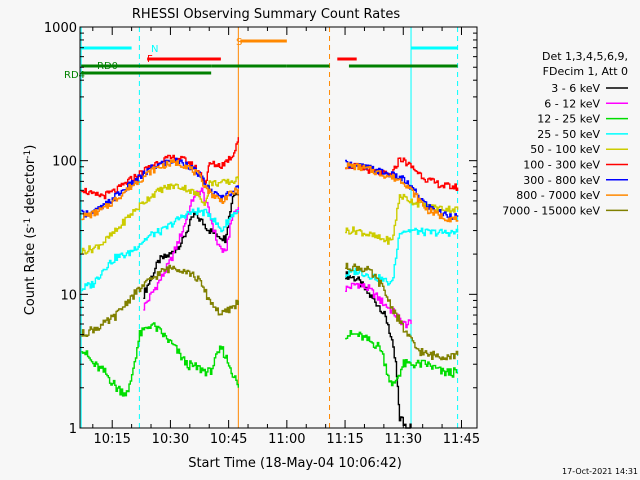 Image resolution: width=640 pixels, height=480 pixels. Describe the element at coordinates (28, 222) in the screenshot. I see `y-axis-label-sup-1: -1` at that location.